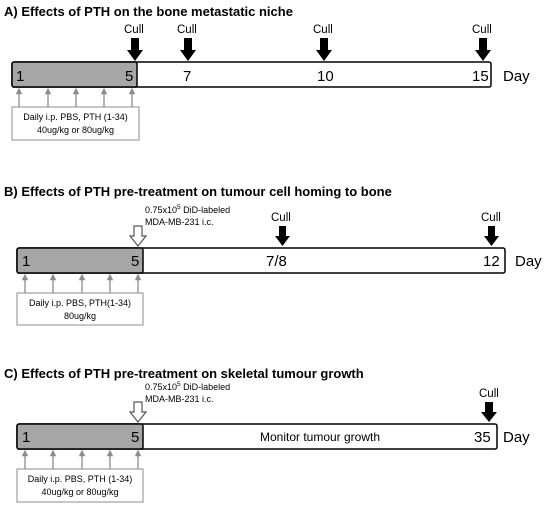  What do you see at coordinates (323, 30) in the screenshot?
I see `panel-a-cull-label-3: Cull` at bounding box center [323, 30].